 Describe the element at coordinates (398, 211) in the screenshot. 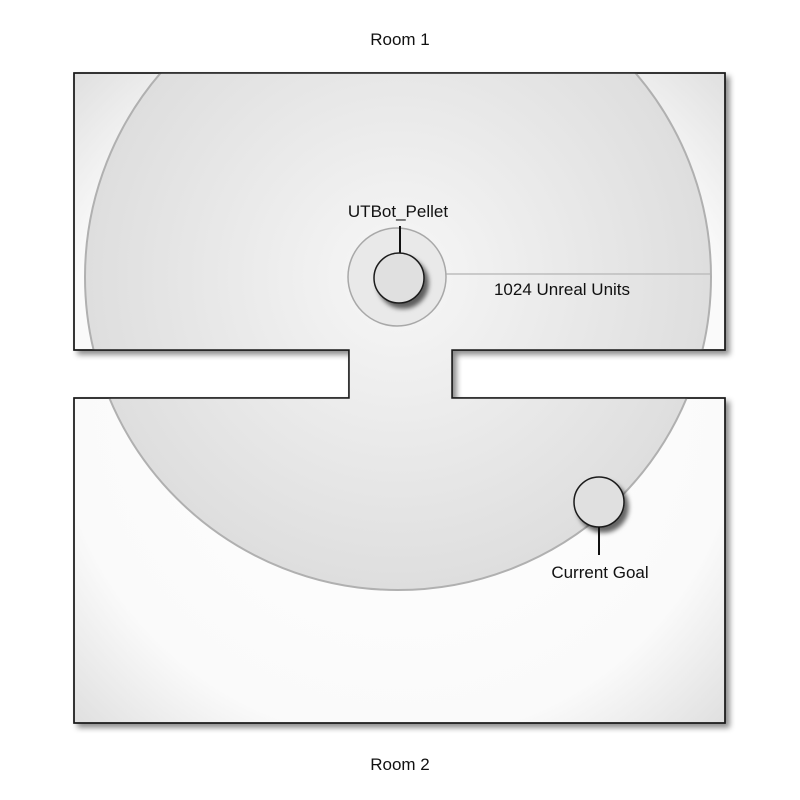

I see `pellet-label: UTBot_Pellet` at that location.